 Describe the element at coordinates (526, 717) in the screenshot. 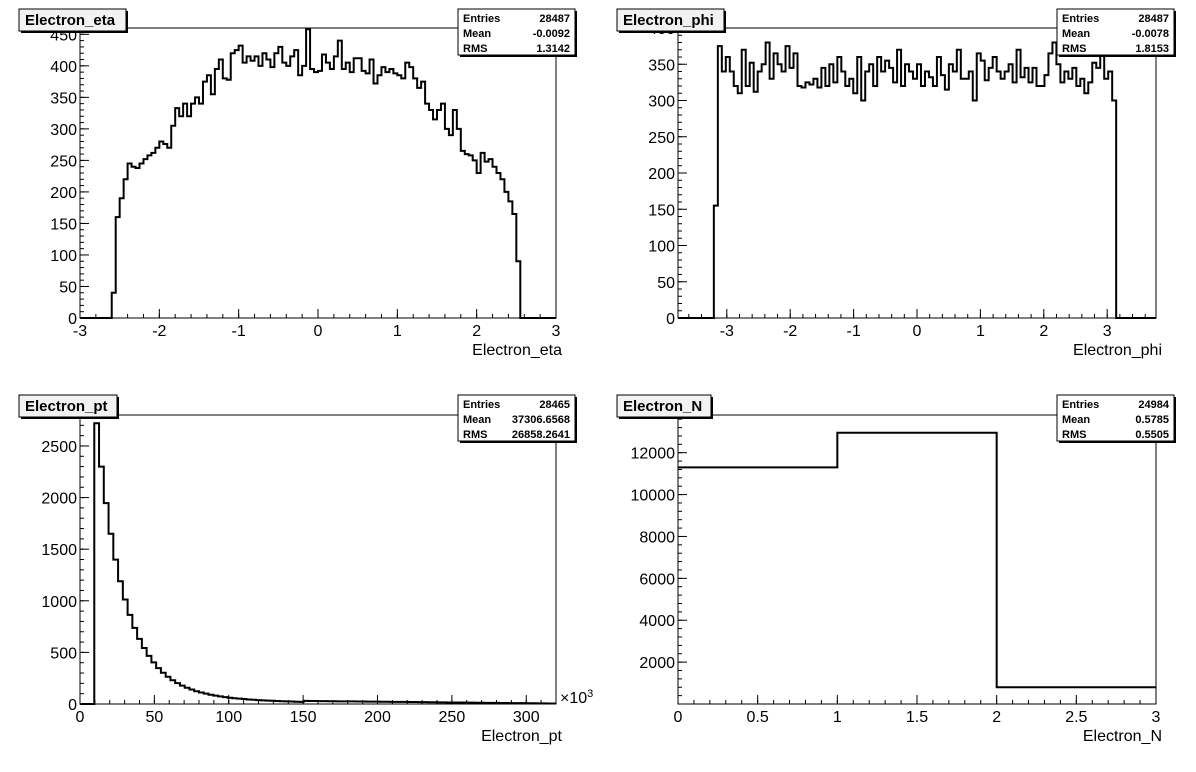

I see `x-tick-label: 300` at that location.